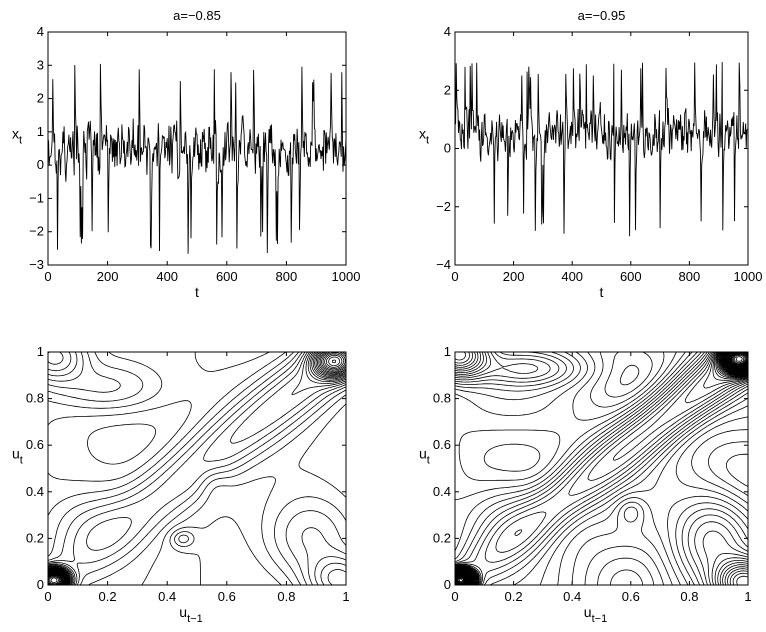 This screenshot has width=766, height=632. Describe the element at coordinates (602, 15) in the screenshot. I see `chart-title: a=−0.95` at that location.